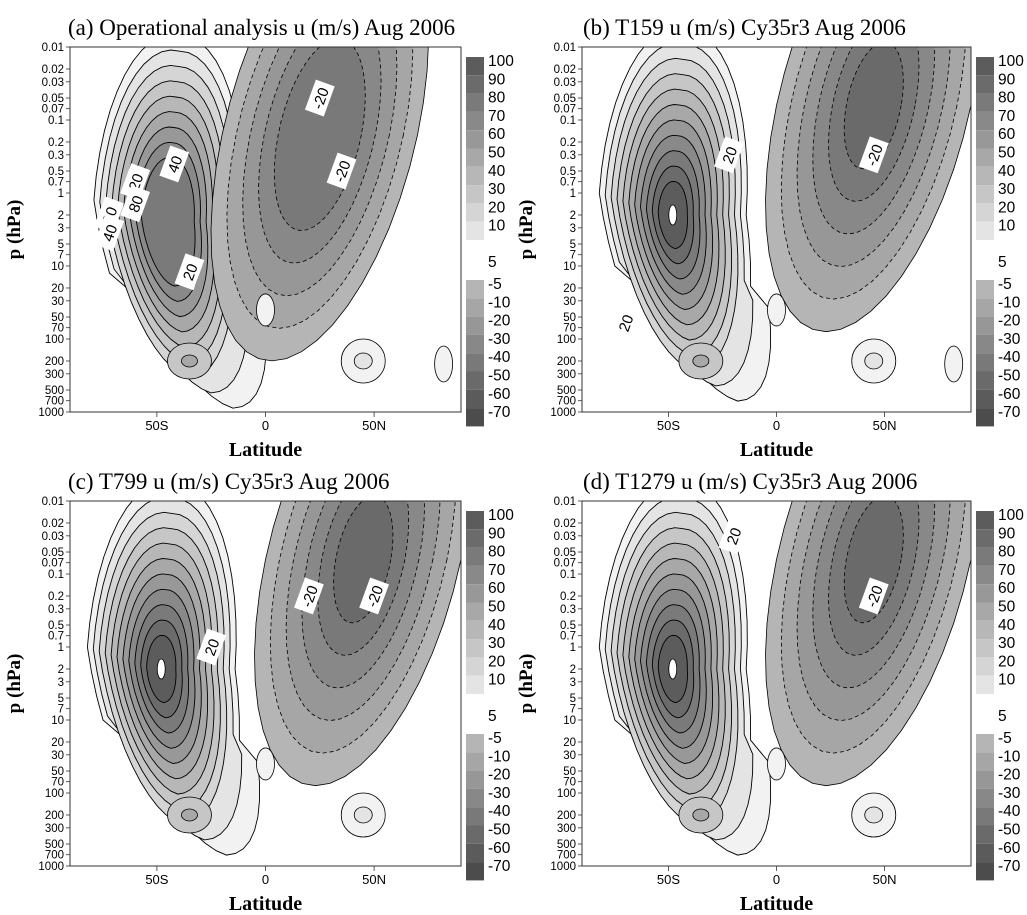 The image size is (1027, 915). I want to click on colorbar-label: -30, so click(1009, 793).